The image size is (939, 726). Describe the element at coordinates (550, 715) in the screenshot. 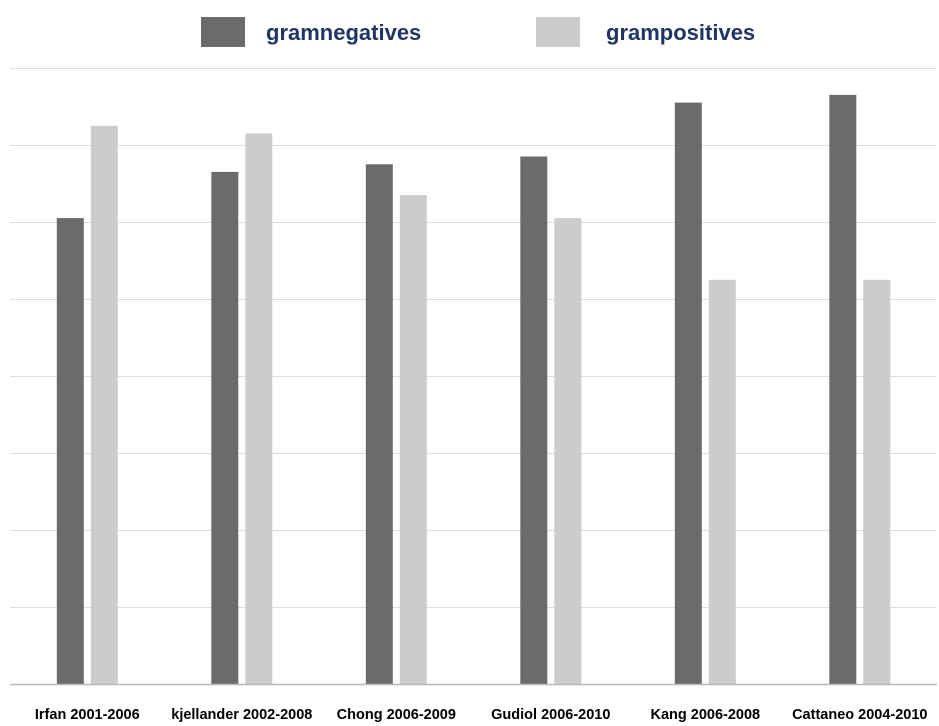

I see `x-tick-label: Gudiol 2006-2010` at that location.